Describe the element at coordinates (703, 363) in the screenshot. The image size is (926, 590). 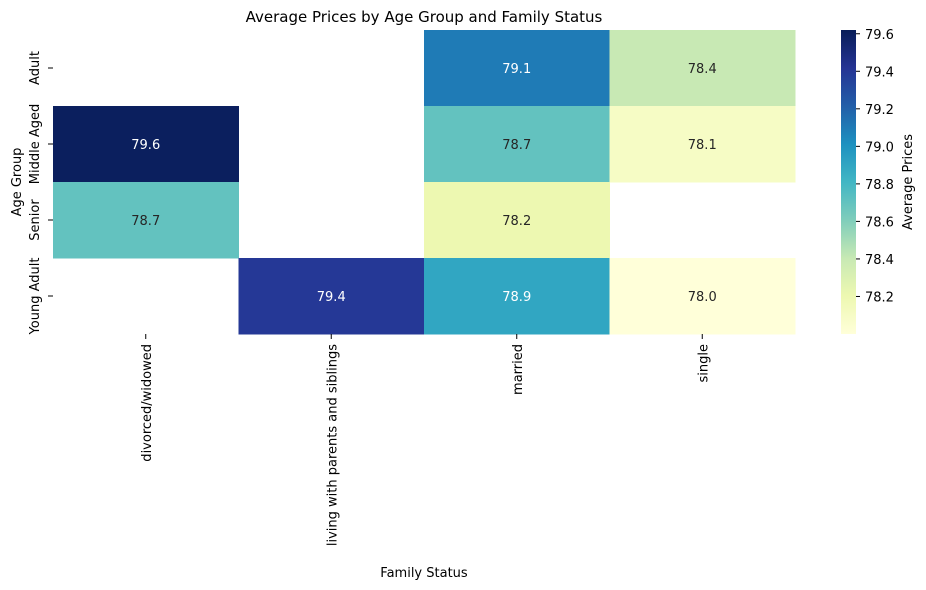
I see `x-tick-label: single` at that location.